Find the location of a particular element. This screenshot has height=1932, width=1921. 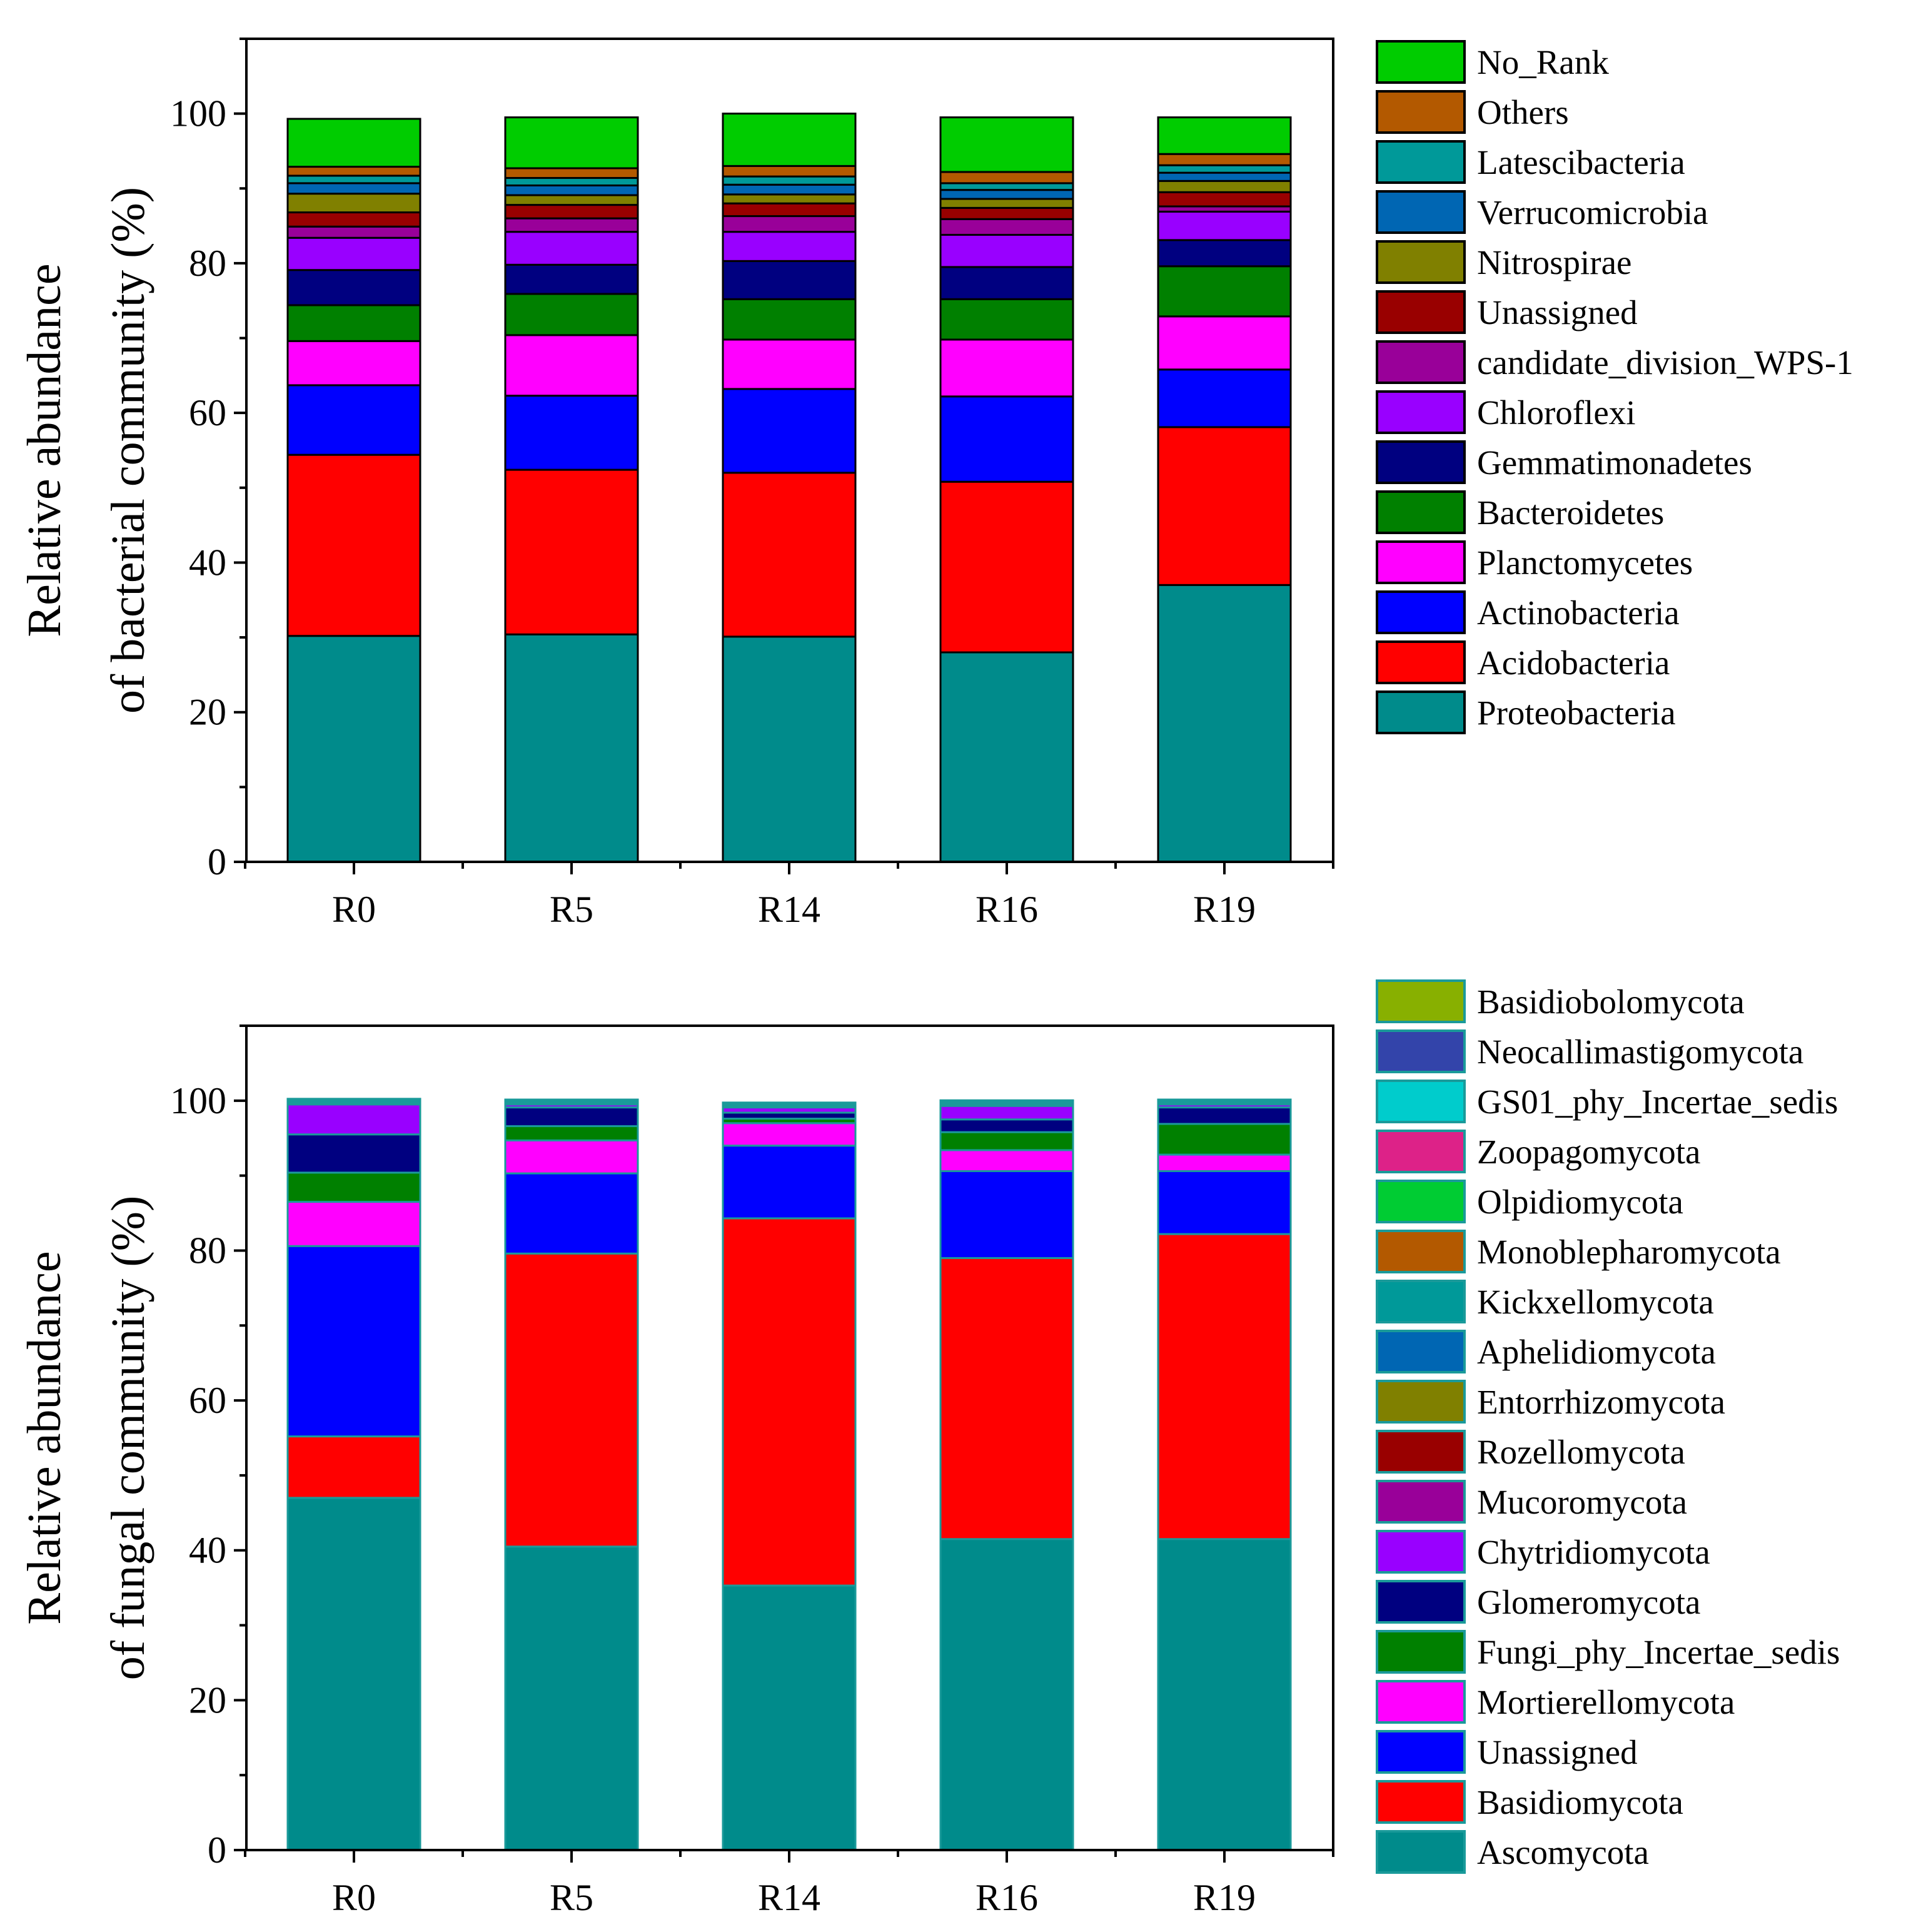

bar-segment-r19-latescibacteria is located at coordinates (1224, 169).